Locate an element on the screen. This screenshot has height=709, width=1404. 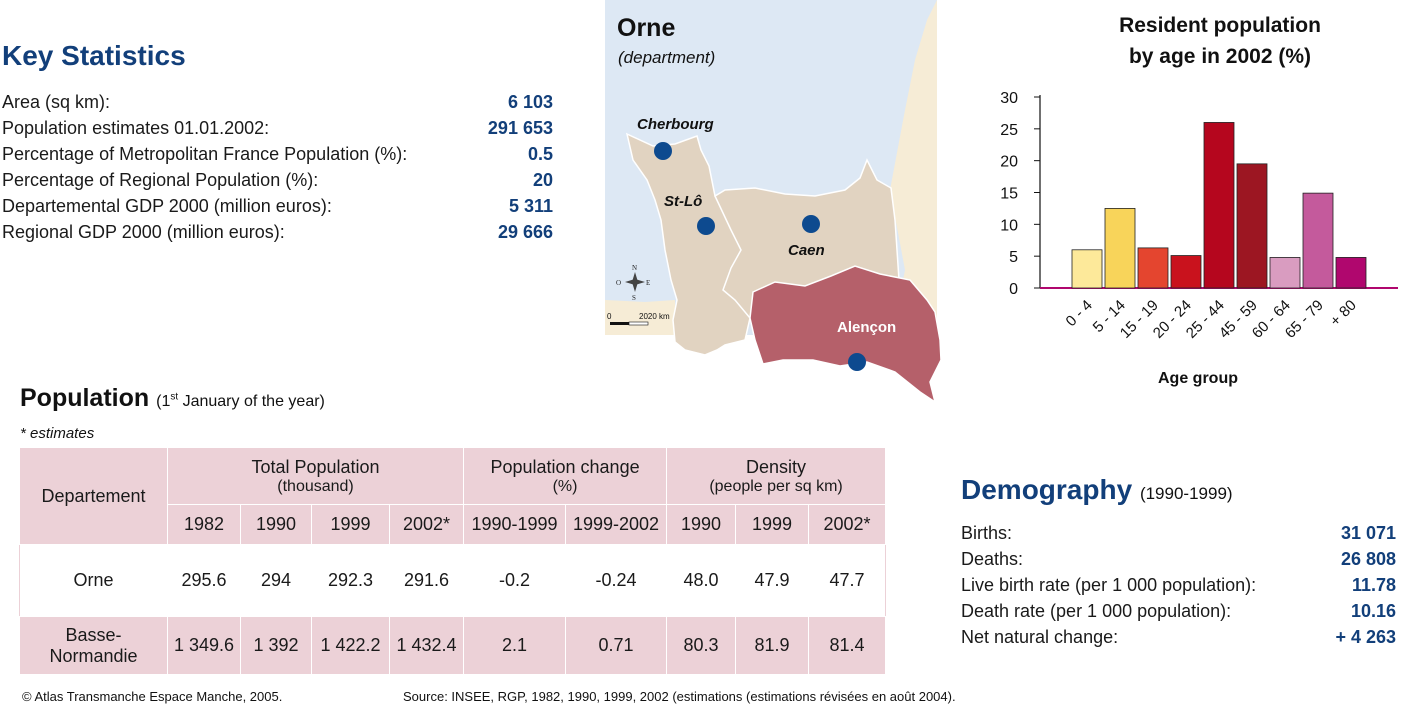
header-total-population: Total Population (thousand) is located at coordinates (315, 476).